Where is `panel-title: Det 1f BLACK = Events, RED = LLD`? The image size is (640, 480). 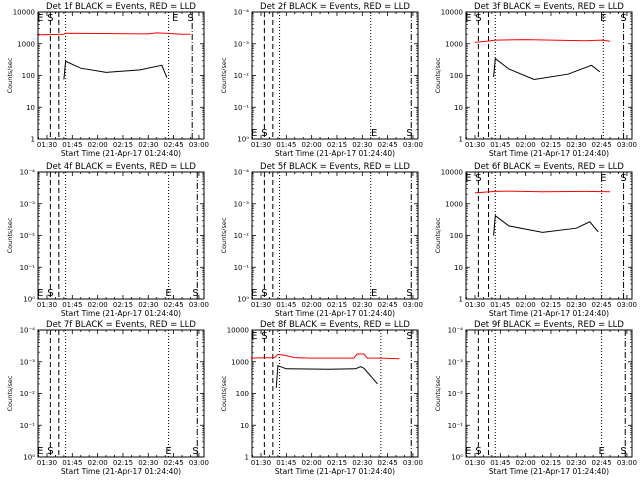 panel-title: Det 1f BLACK = Events, RED = LLD is located at coordinates (121, 7).